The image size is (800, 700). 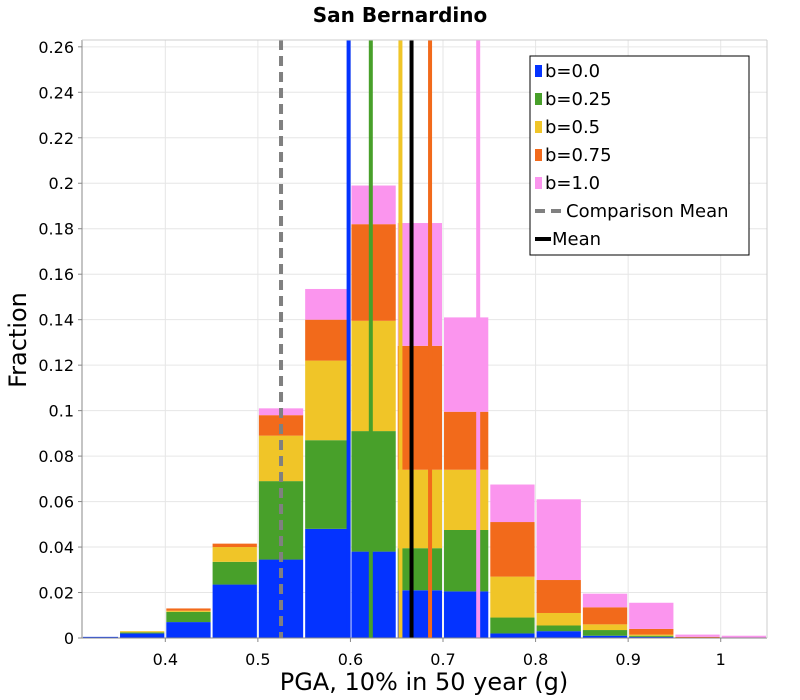 What do you see at coordinates (56, 229) in the screenshot?
I see `y-tick-label: 0.18` at bounding box center [56, 229].